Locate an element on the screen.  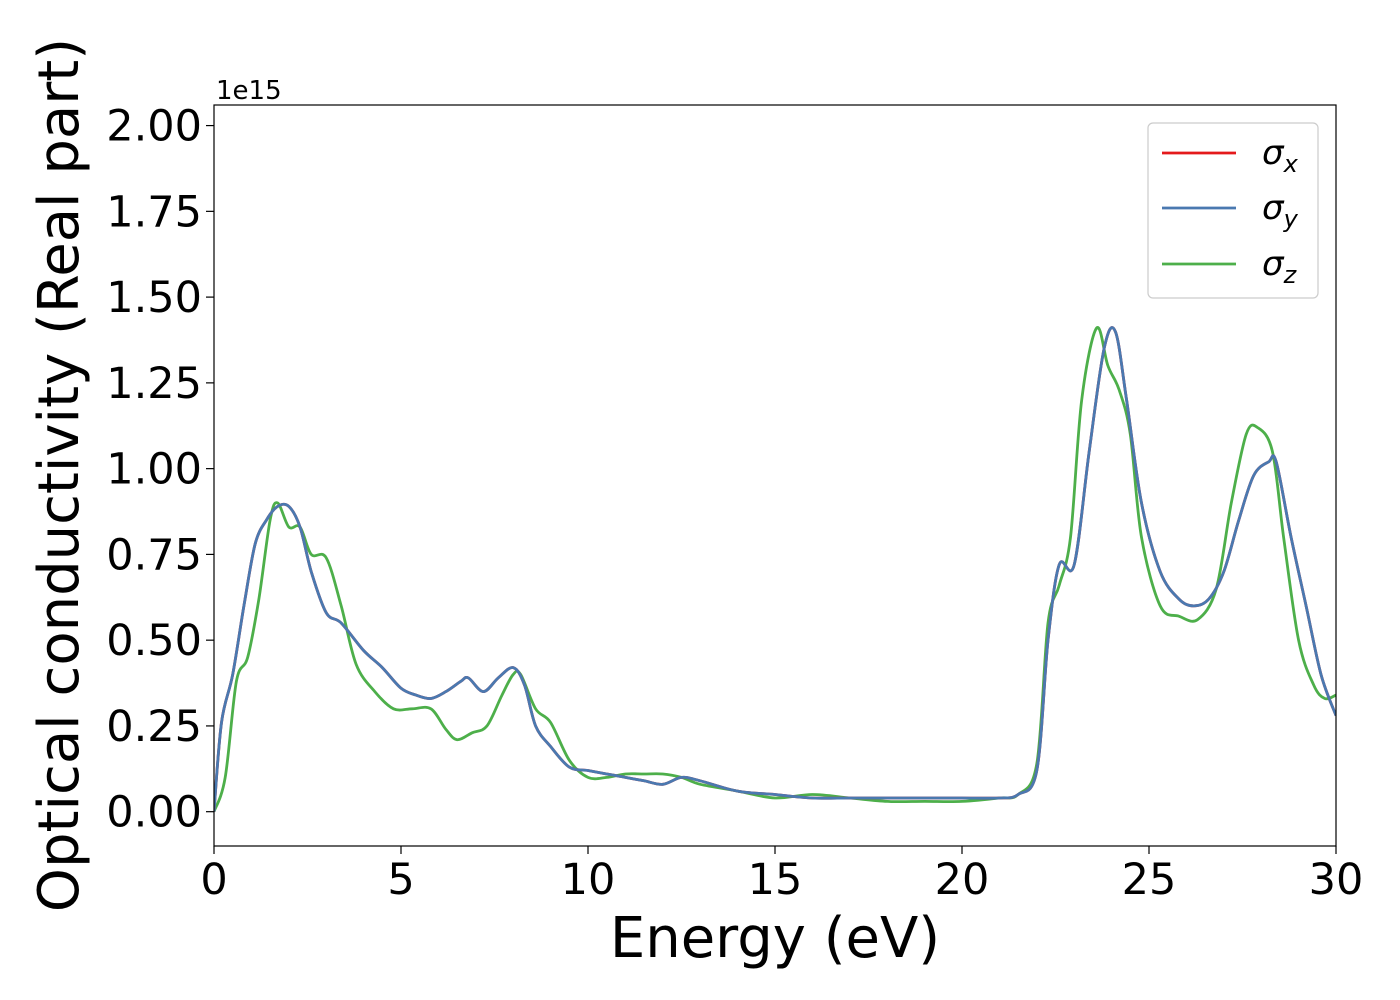
x-tick-label: 20 is located at coordinates (962, 880).